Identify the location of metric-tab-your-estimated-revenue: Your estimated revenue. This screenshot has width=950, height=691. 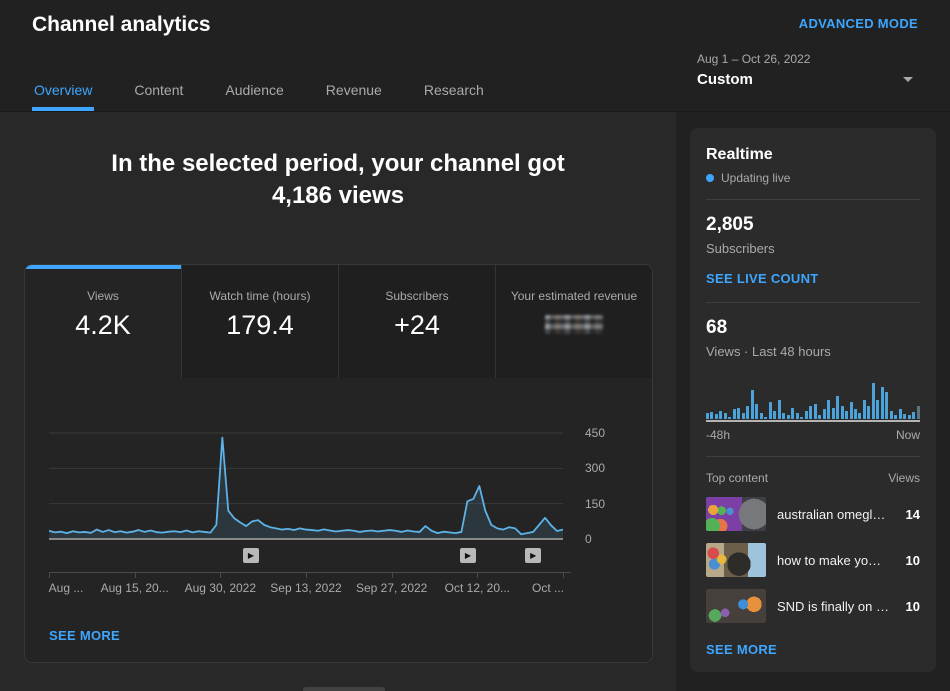
(573, 321).